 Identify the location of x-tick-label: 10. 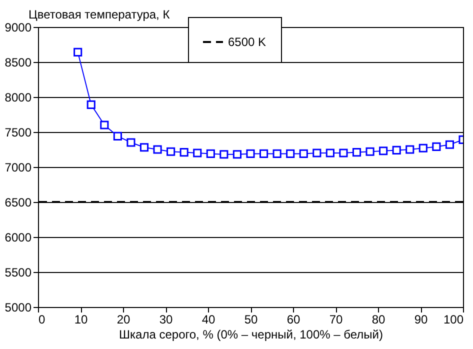
(81, 319).